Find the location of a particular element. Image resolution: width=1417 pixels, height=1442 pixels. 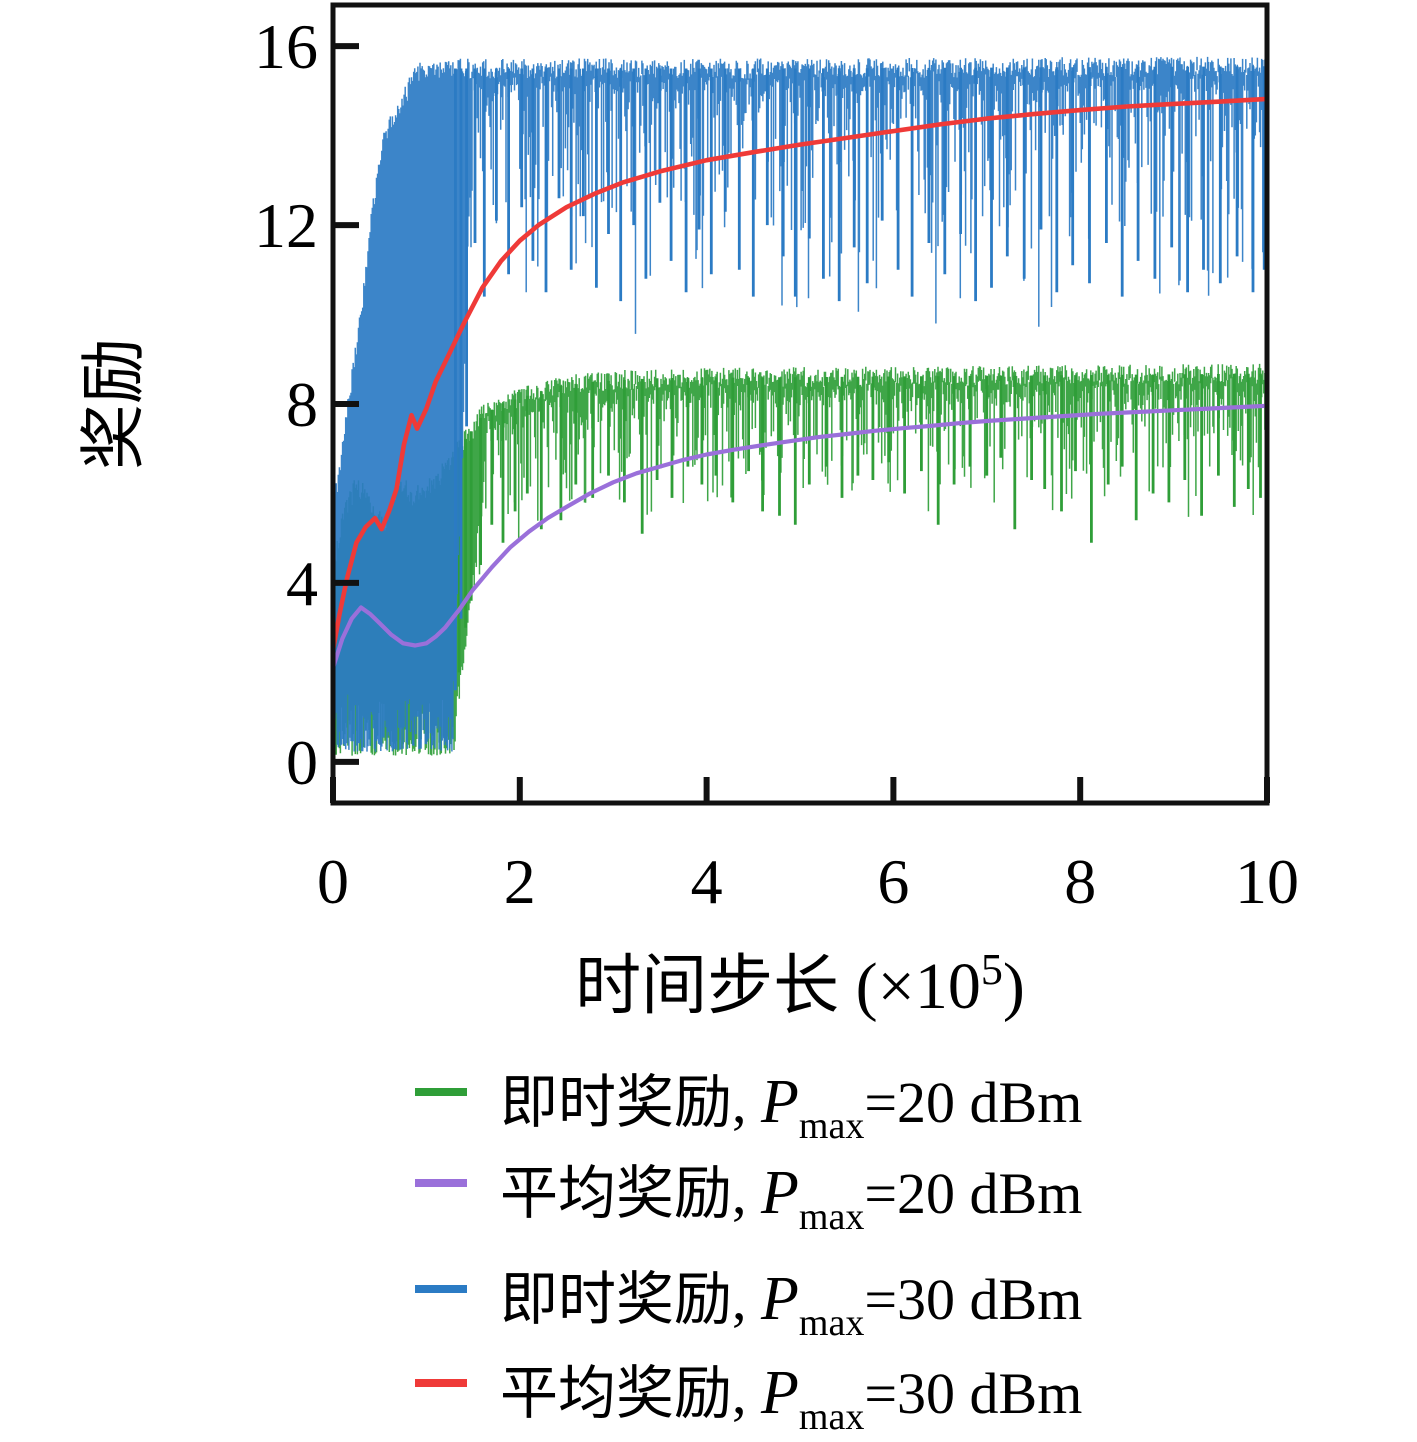

x-axis-label-close: ) is located at coordinates (1014, 986).